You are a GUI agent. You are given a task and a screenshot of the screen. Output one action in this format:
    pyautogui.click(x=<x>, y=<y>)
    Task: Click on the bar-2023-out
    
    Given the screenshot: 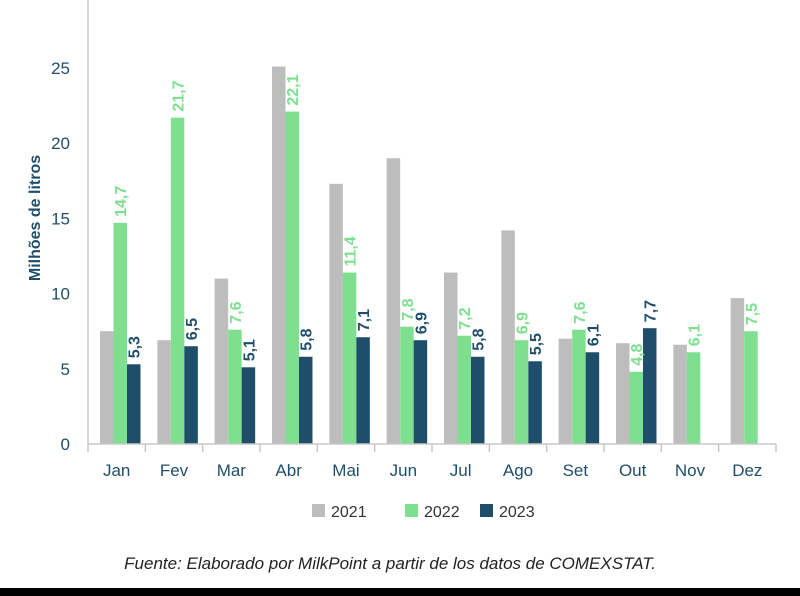 What is the action you would take?
    pyautogui.click(x=650, y=386)
    